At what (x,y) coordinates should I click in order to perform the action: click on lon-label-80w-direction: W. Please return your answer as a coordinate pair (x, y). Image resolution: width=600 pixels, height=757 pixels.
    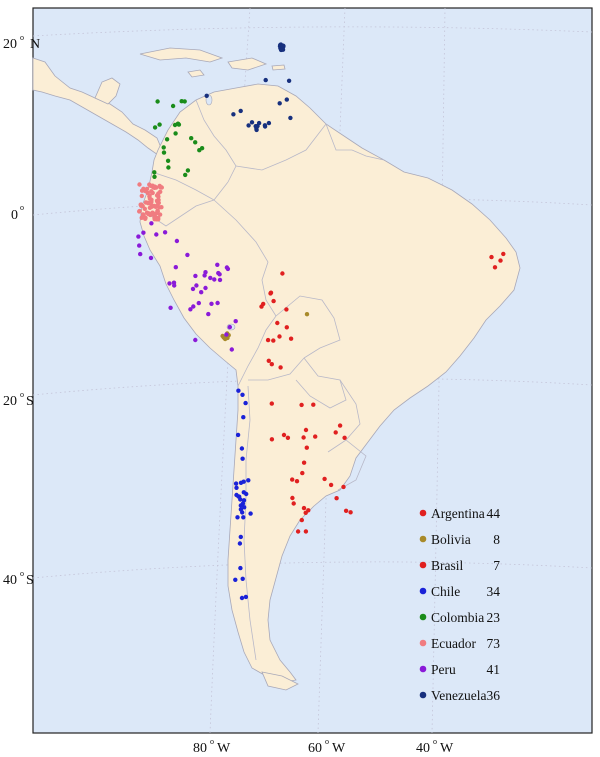
    Looking at the image, I should click on (224, 748).